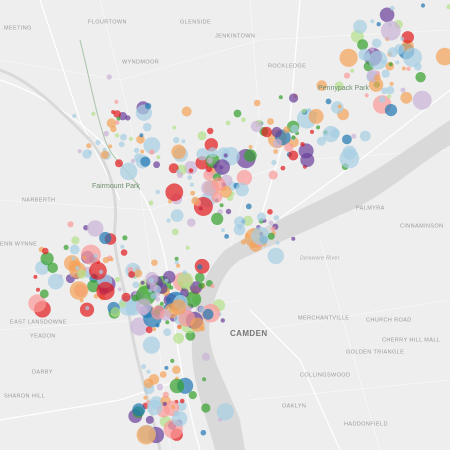  Describe the element at coordinates (24, 396) in the screenshot. I see `place-label: SHARON HILL` at that location.